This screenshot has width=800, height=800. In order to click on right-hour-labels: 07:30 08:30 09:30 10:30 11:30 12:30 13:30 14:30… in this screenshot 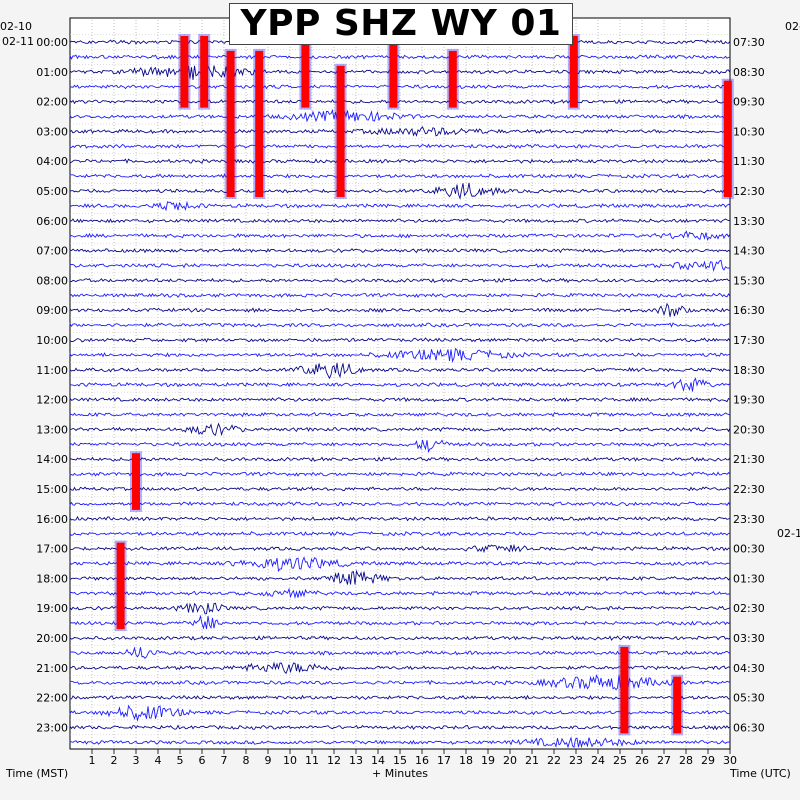, I will do `click(749, 385)`.